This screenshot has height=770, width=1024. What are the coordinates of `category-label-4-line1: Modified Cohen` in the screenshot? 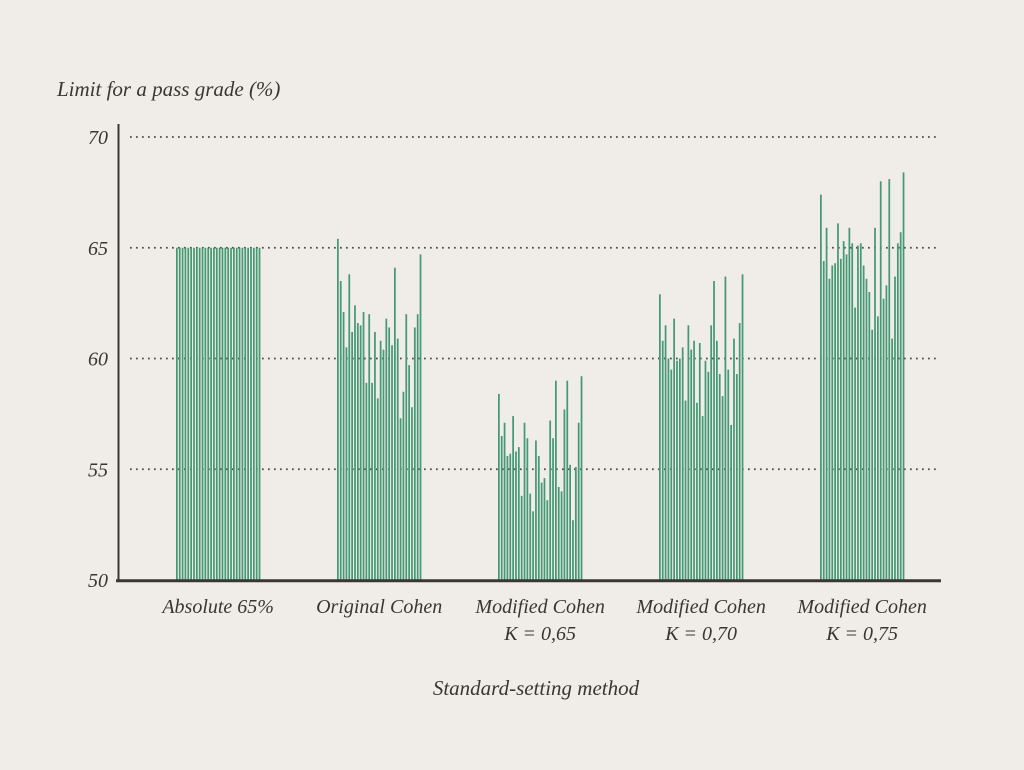 It's located at (700, 607).